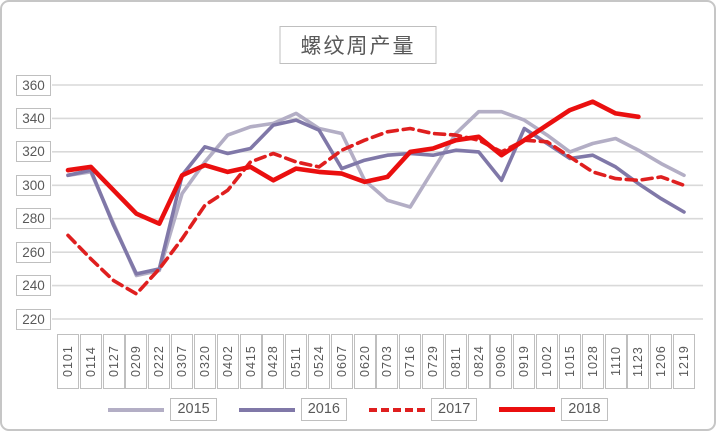 The height and width of the screenshot is (431, 716). What do you see at coordinates (33, 319) in the screenshot?
I see `y-axis-tick-label: 220` at bounding box center [33, 319].